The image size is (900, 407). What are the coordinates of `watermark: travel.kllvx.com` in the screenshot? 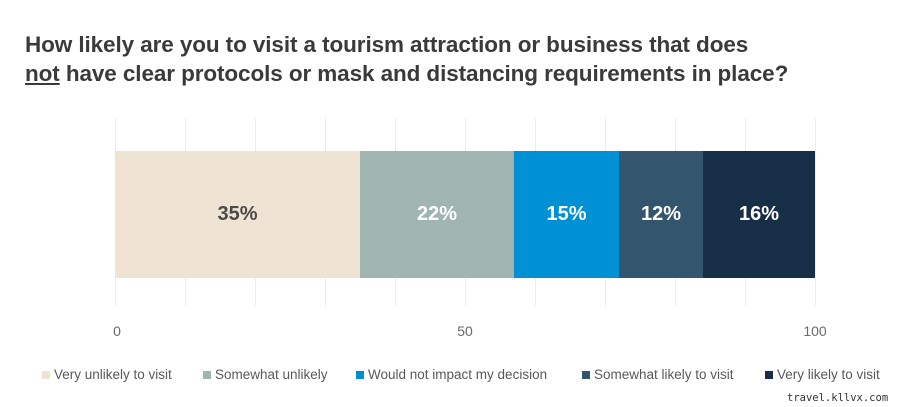 It's located at (838, 398).